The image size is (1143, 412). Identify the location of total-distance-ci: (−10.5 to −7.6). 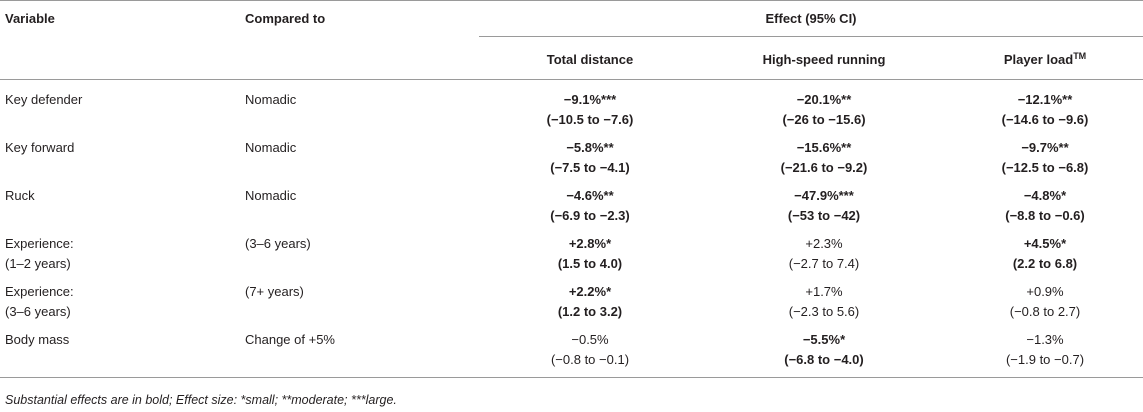
(590, 119).